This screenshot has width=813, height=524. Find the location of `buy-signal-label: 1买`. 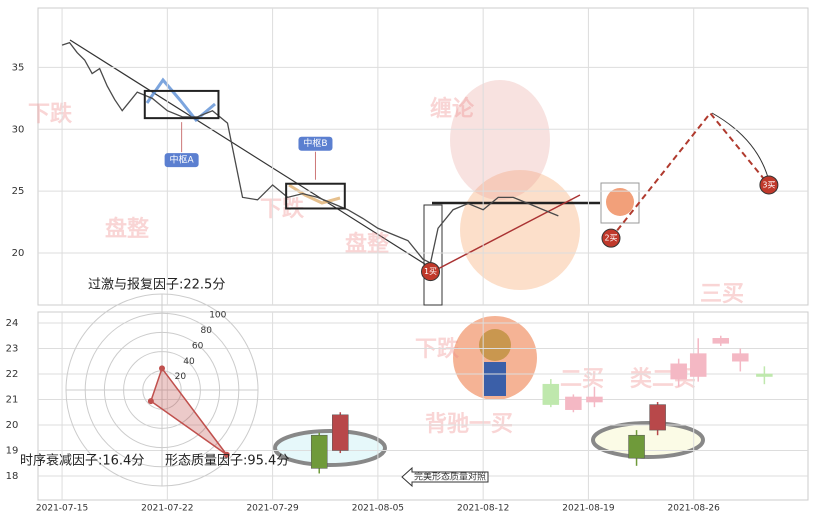

buy-signal-label: 1买 is located at coordinates (430, 271).